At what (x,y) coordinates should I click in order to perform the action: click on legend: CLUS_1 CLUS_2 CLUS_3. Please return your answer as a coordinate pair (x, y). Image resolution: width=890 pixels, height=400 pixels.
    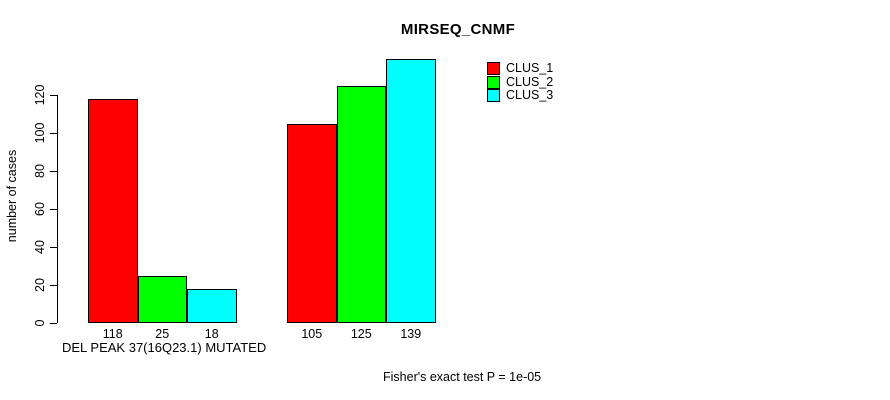
    Looking at the image, I should click on (520, 82).